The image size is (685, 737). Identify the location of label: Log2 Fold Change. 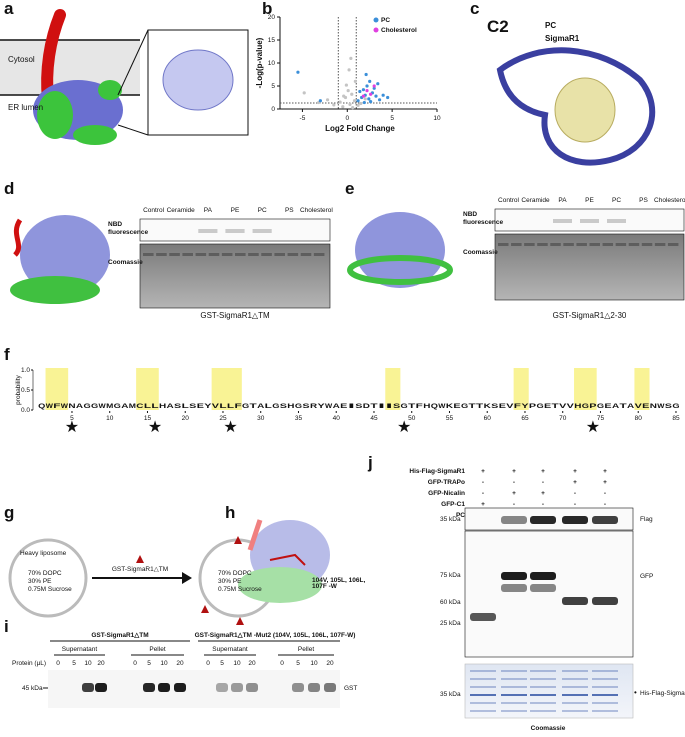
(360, 128).